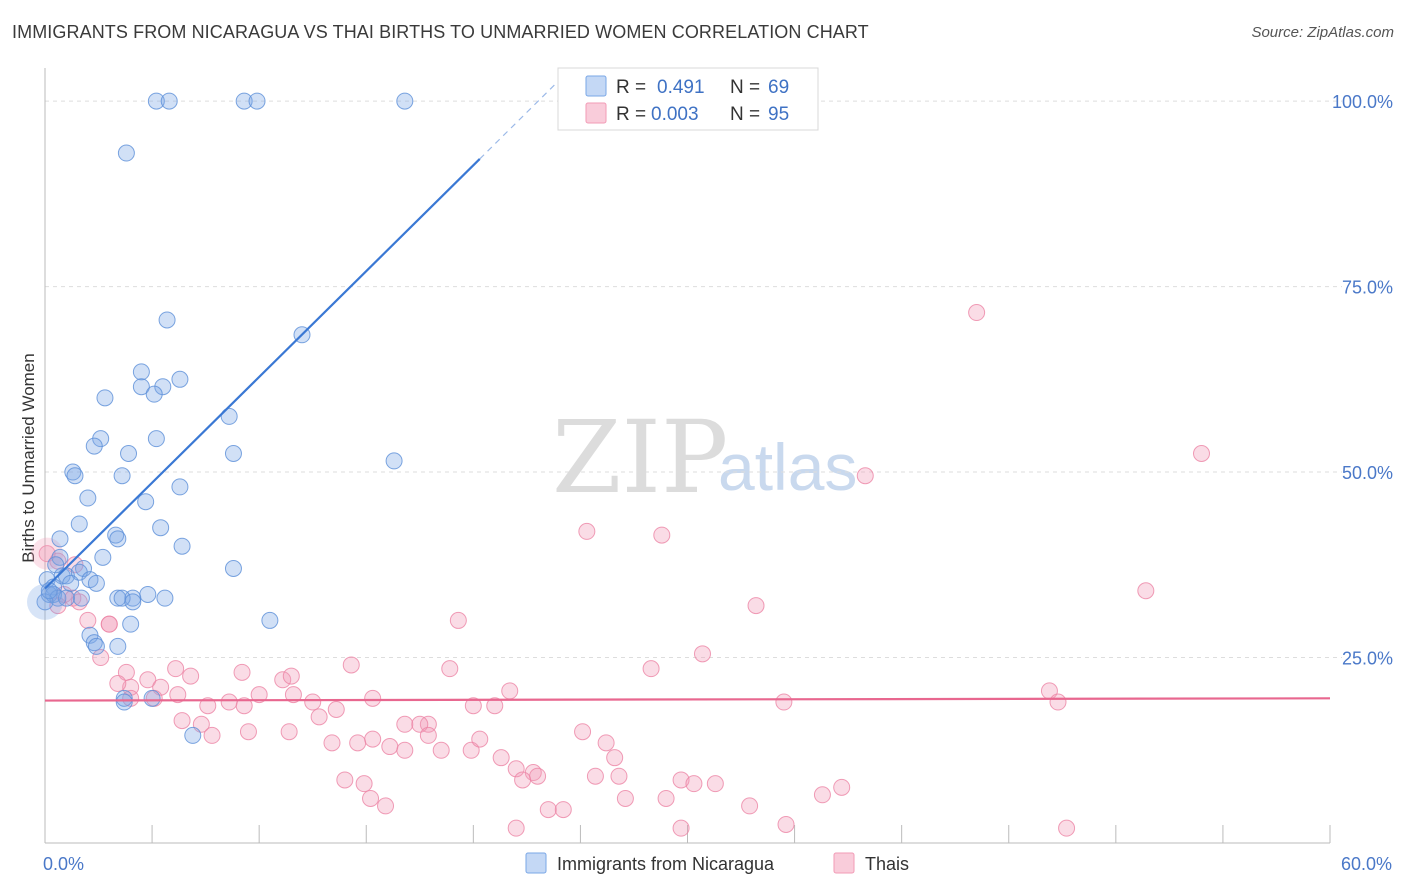  I want to click on legend-swatch-nicaragua, so click(596, 86).